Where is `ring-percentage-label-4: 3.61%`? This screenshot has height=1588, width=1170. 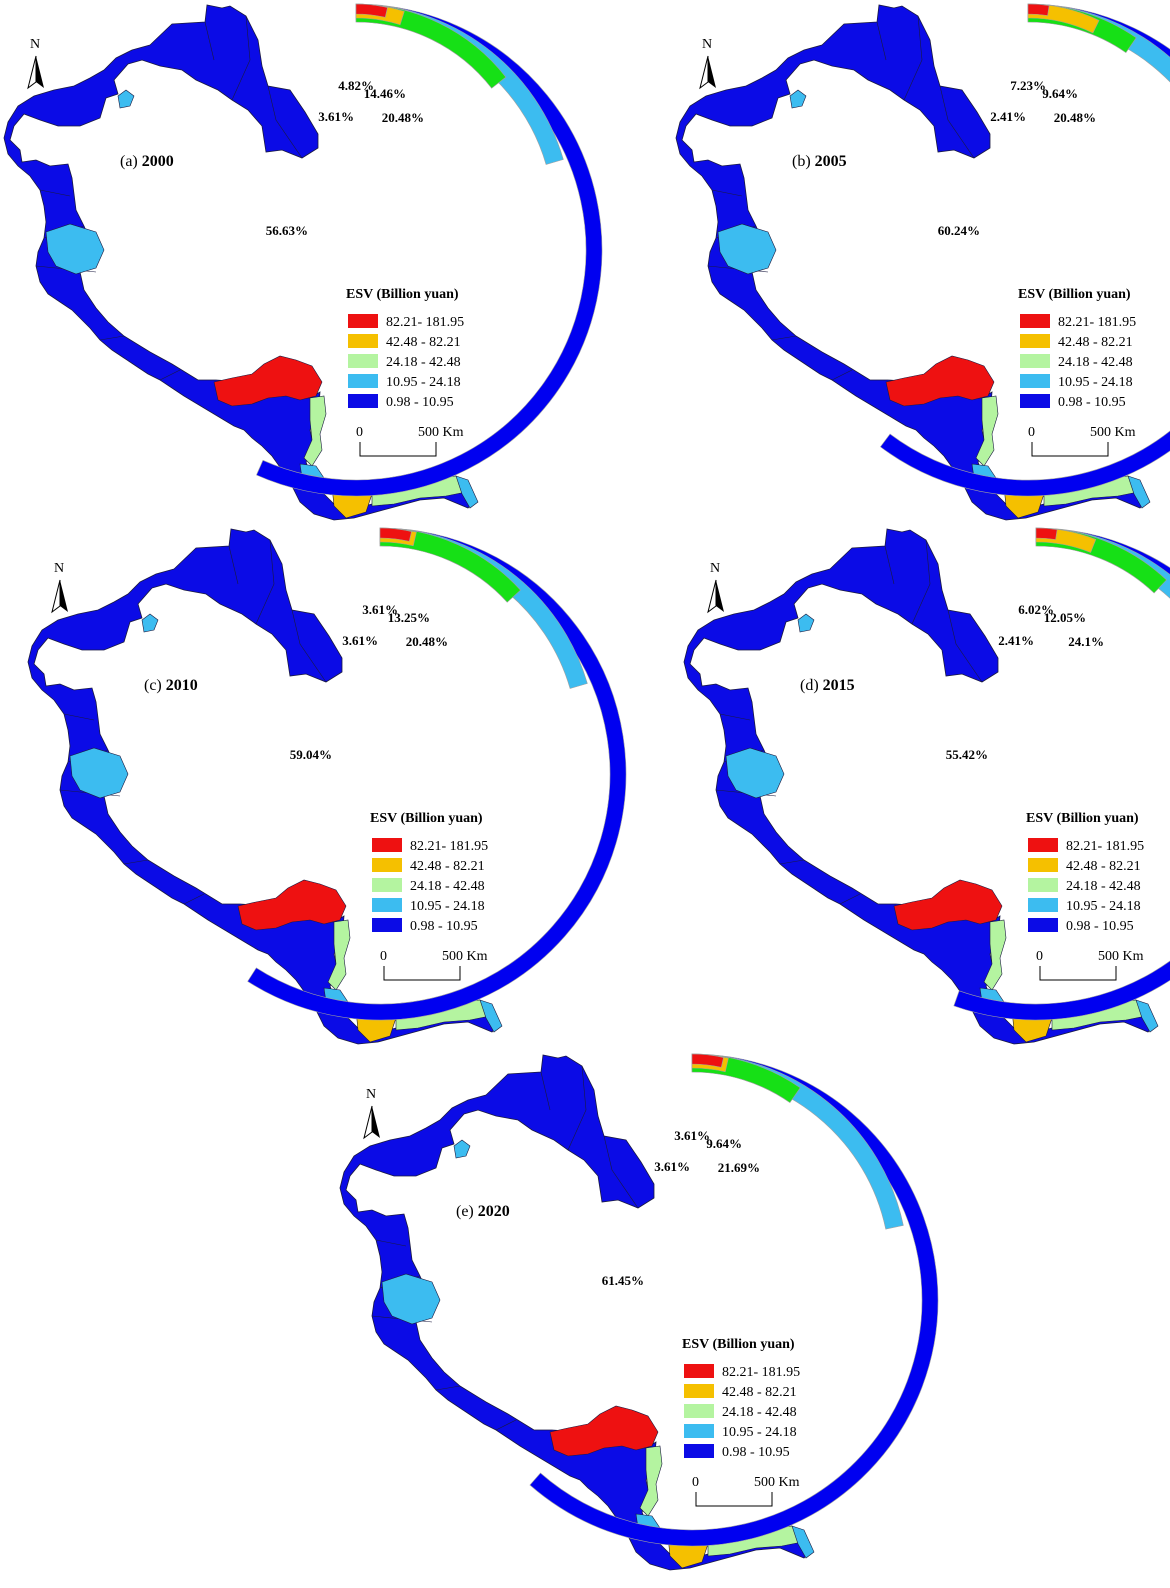
ring-percentage-label-4: 3.61% is located at coordinates (692, 1135).